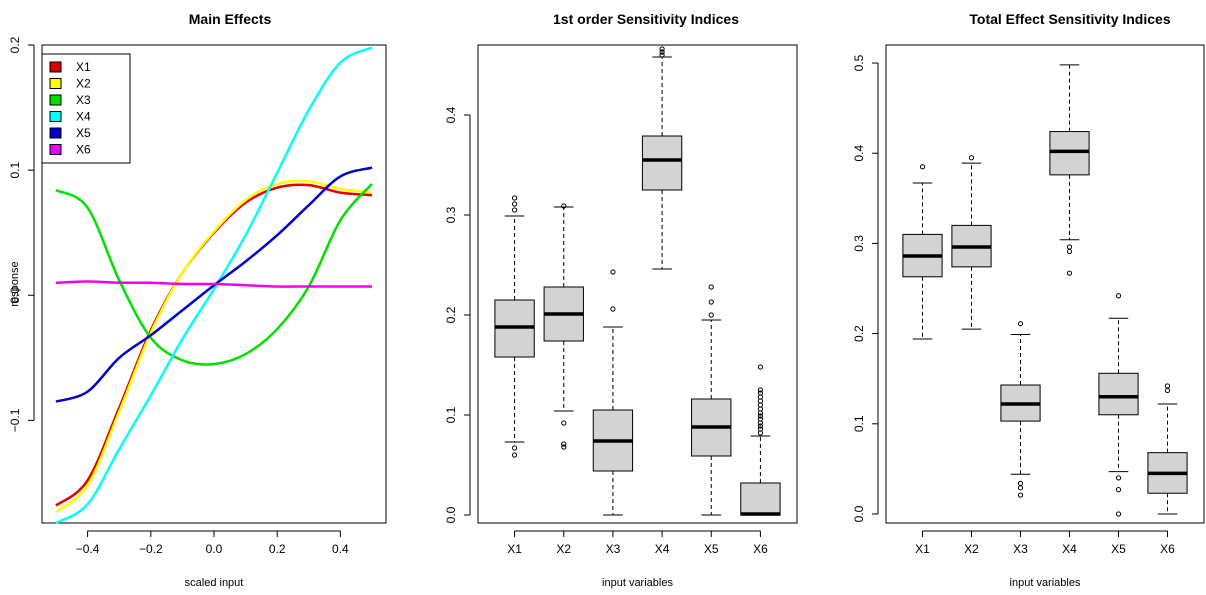  What do you see at coordinates (15, 283) in the screenshot?
I see `y-axis-label: response` at bounding box center [15, 283].